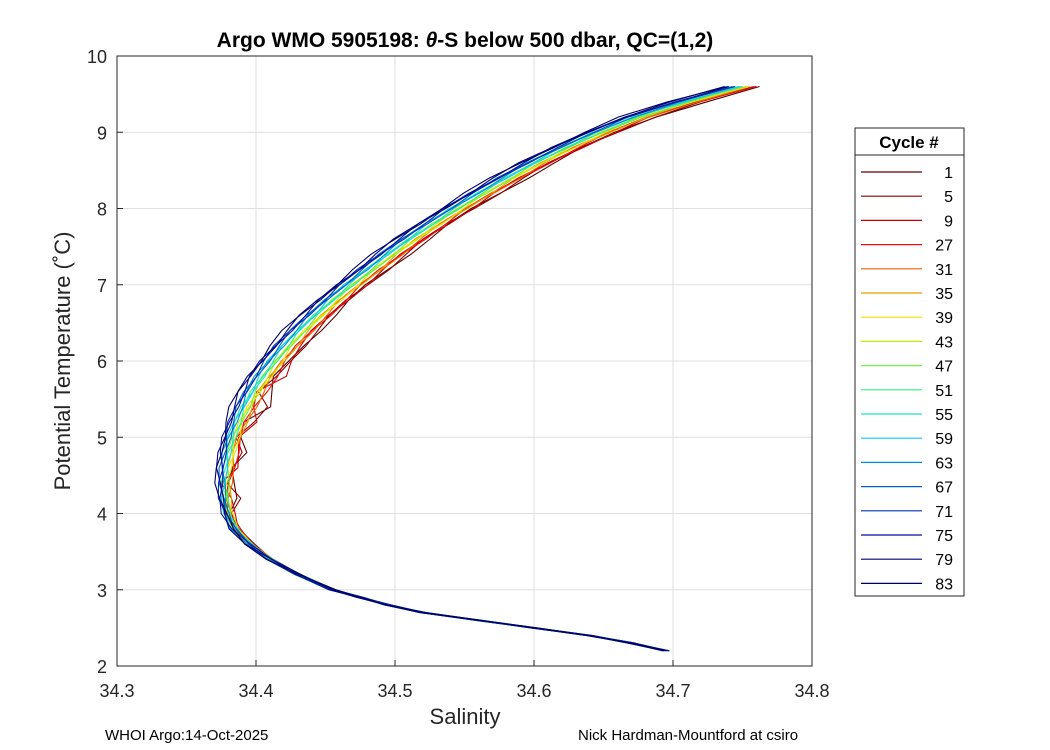 The image size is (1050, 750). Describe the element at coordinates (255, 691) in the screenshot. I see `x-tick-label: 34.4` at that location.